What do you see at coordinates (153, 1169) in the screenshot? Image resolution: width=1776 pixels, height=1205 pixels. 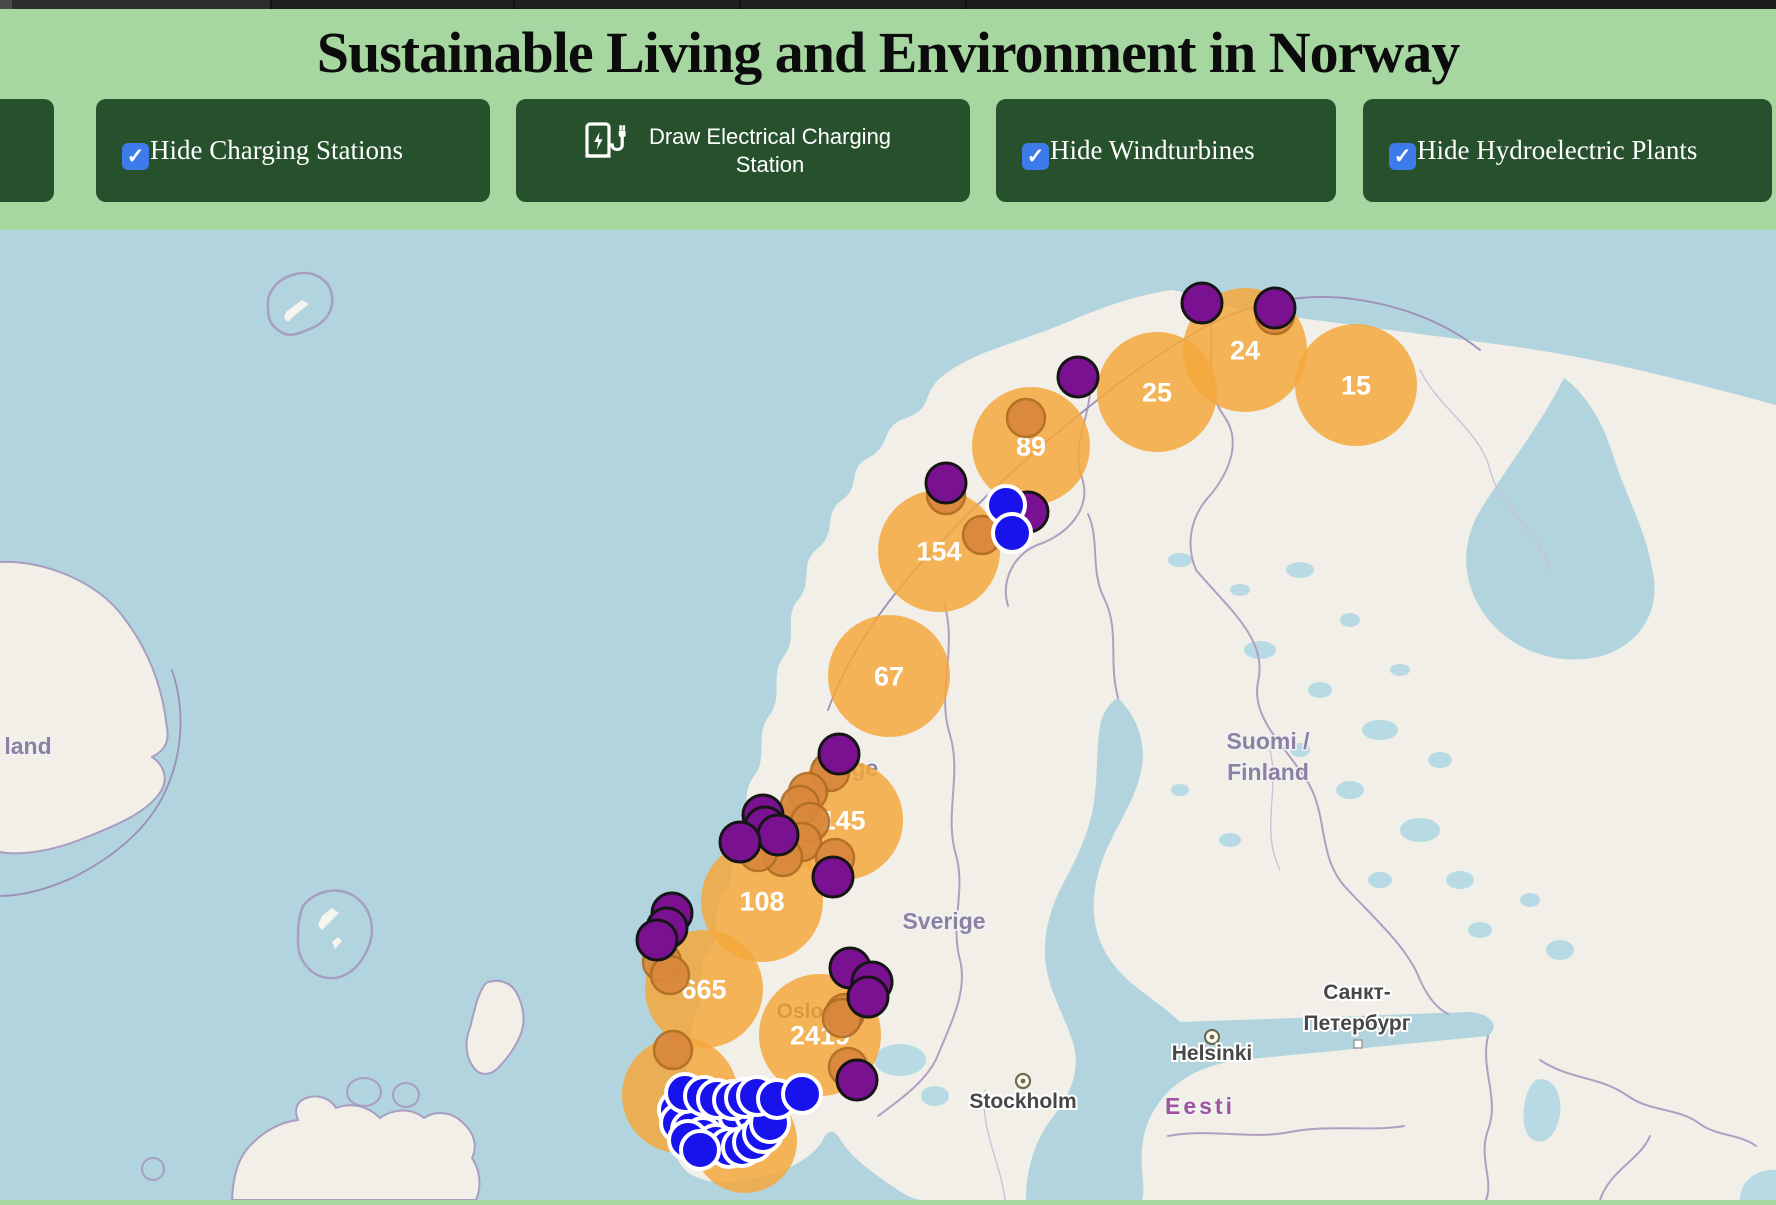 I see `islet-boundary` at bounding box center [153, 1169].